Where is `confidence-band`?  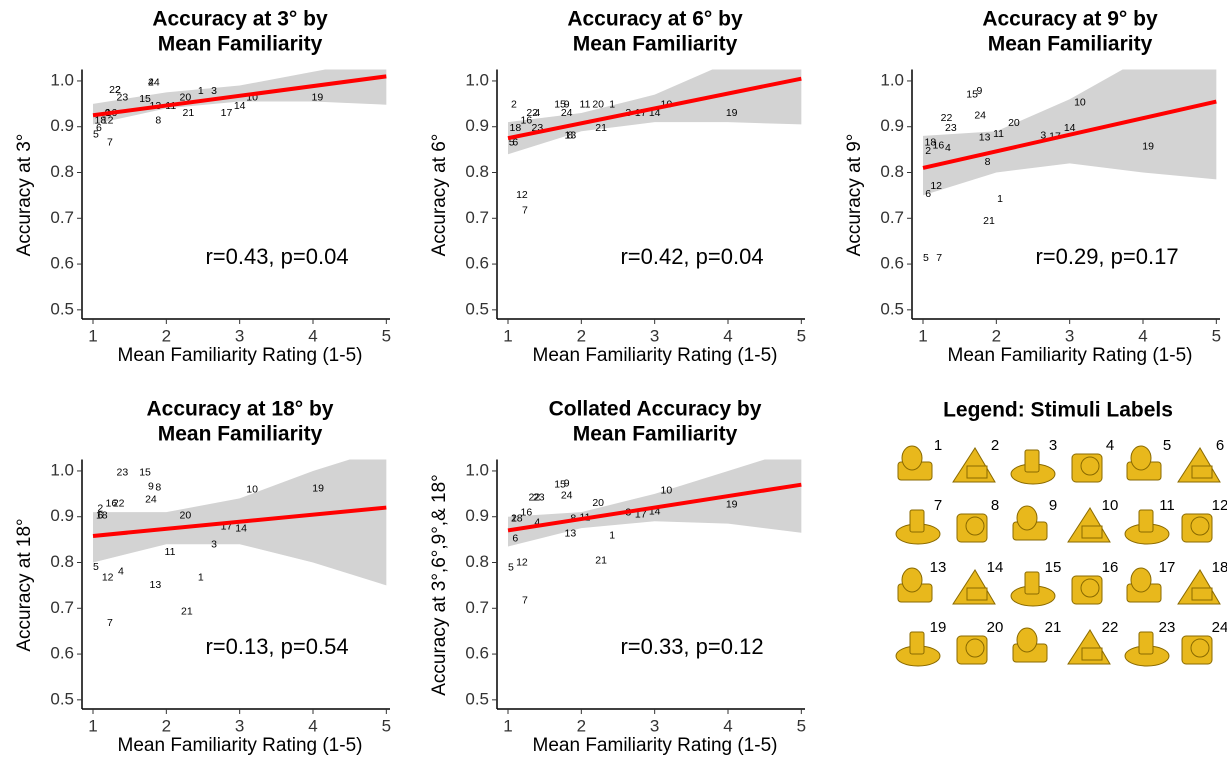
confidence-band is located at coordinates (655, 112).